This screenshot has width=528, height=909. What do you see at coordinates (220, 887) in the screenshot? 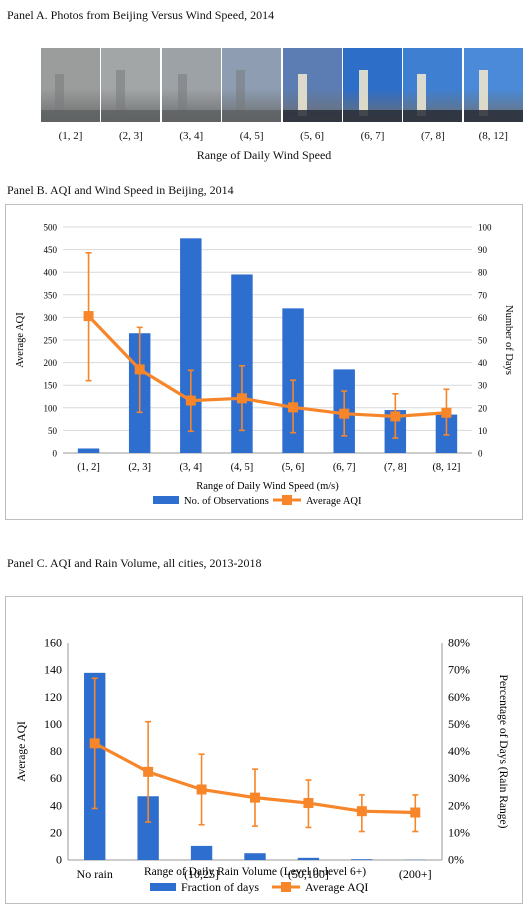
I see `legend-bar-label: Fraction of days` at bounding box center [220, 887].